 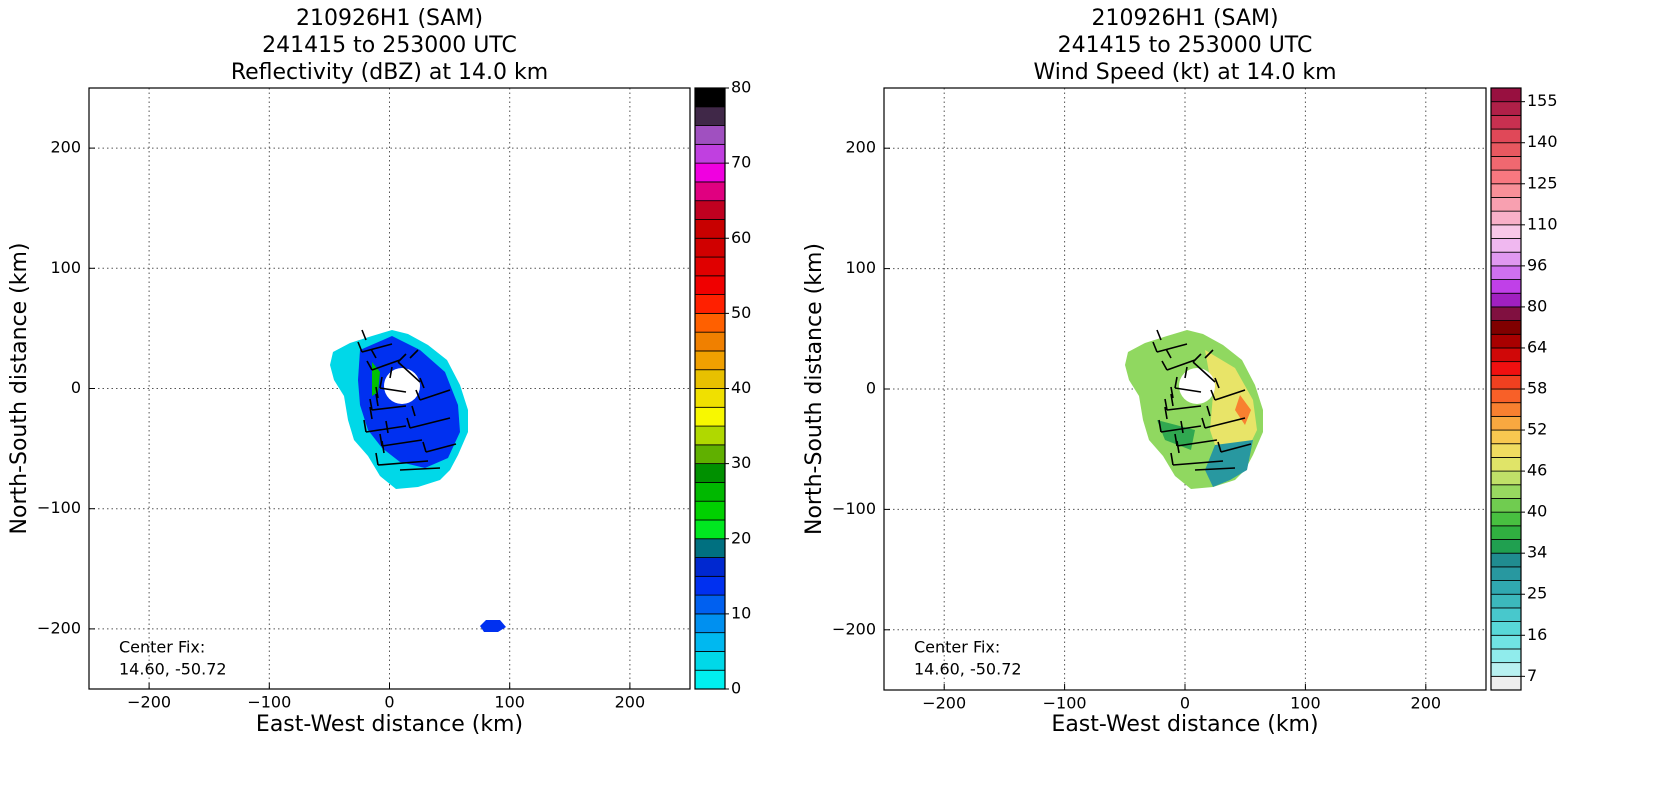 What do you see at coordinates (741, 462) in the screenshot?
I see `colorbar-tick-label: 30` at bounding box center [741, 462].